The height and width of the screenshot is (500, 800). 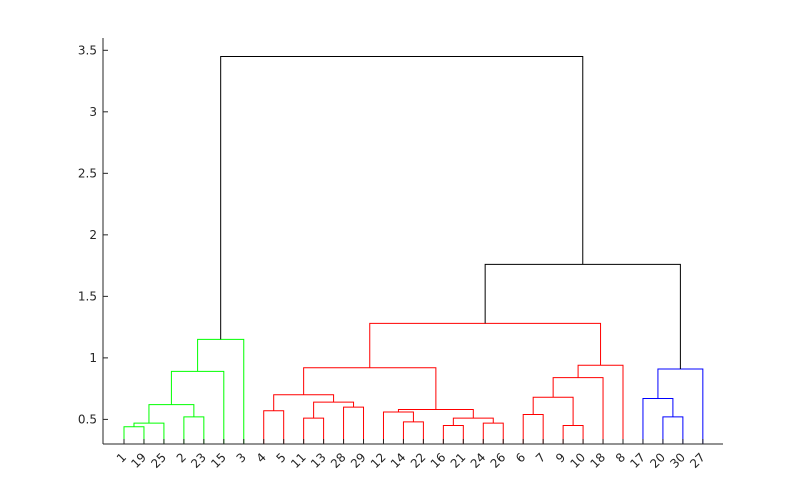 I want to click on leaf-label: 12, so click(x=378, y=460).